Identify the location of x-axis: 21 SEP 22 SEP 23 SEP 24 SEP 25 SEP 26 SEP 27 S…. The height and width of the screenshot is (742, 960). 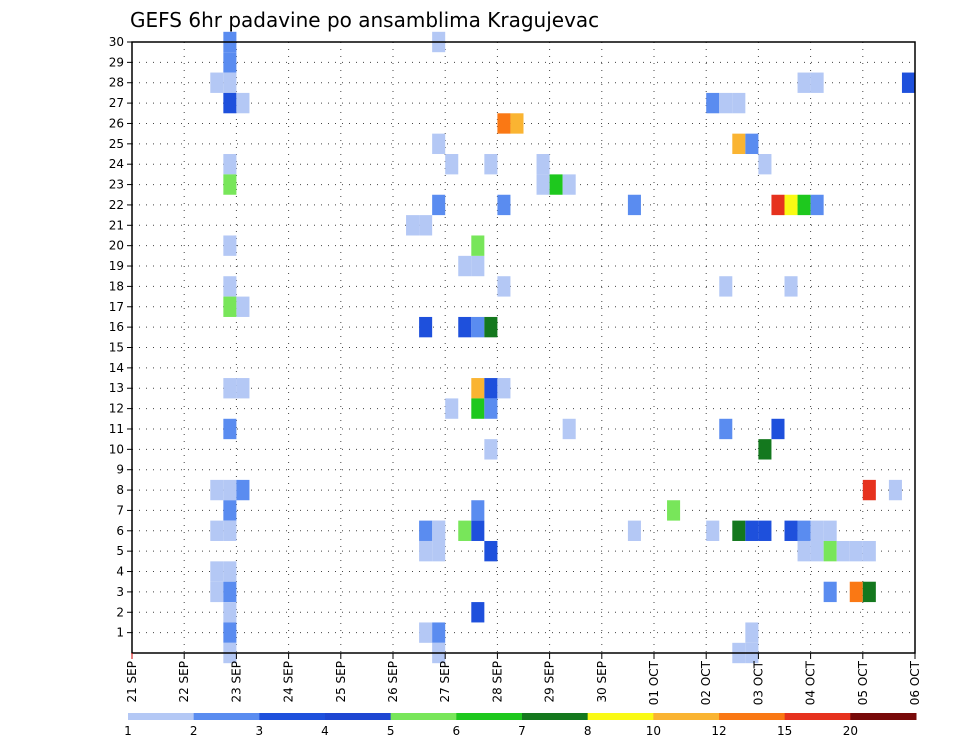
(523, 679).